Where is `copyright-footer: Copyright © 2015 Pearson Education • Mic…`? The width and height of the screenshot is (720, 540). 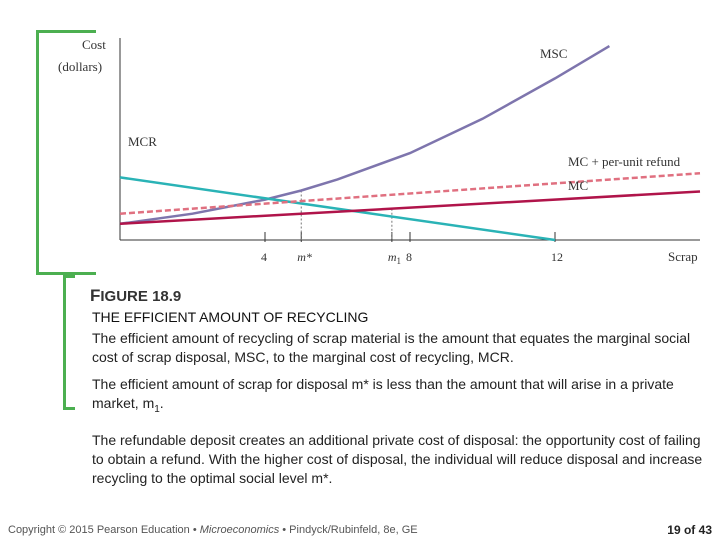
copyright-footer: Copyright © 2015 Pearson Education • Mic… is located at coordinates (213, 530).